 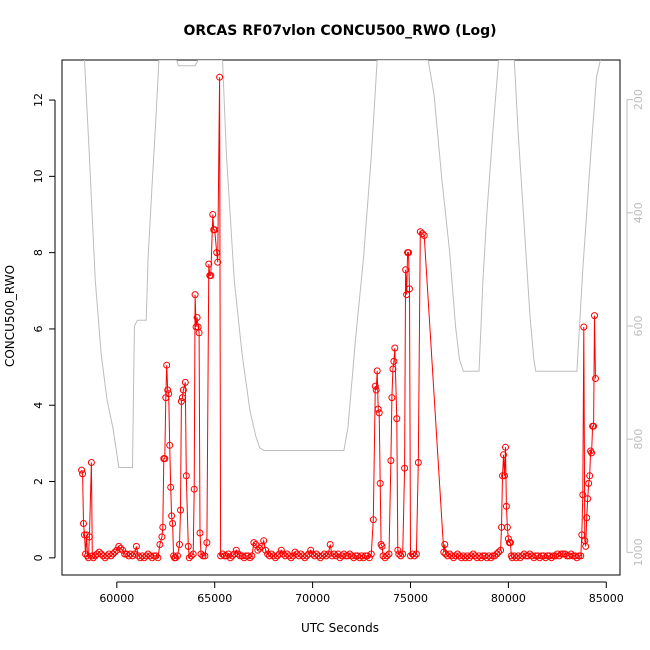 I want to click on right-tick-label: 1000, so click(x=638, y=552).